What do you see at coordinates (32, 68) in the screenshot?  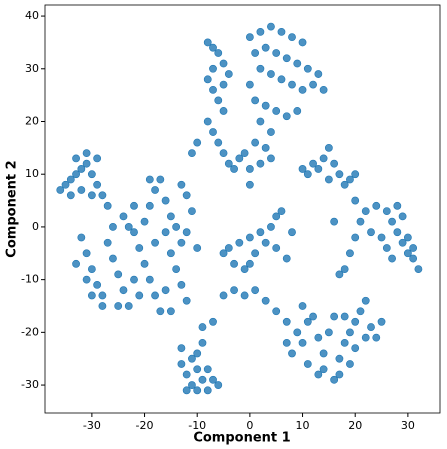 I see `y-tick-label: 30` at bounding box center [32, 68].